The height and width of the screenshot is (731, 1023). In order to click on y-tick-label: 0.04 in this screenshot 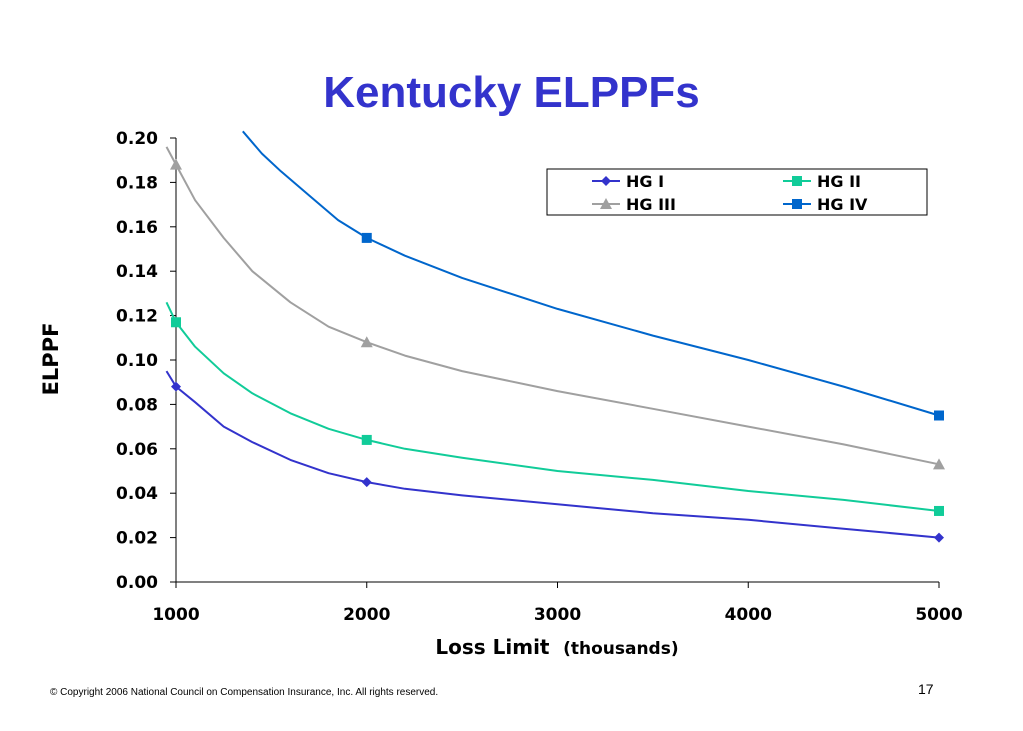, I will do `click(137, 494)`.